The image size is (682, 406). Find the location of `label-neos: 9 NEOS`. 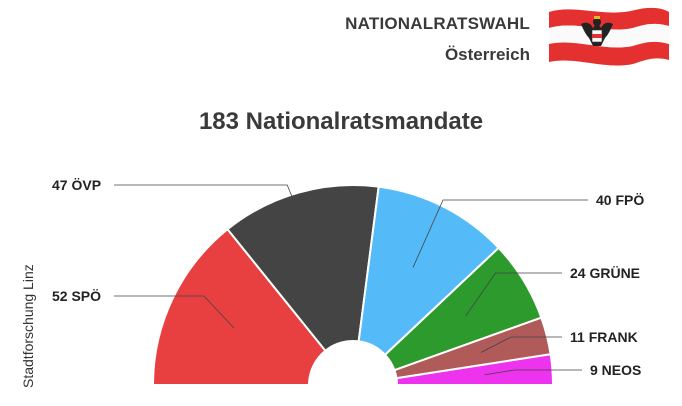

label-neos: 9 NEOS is located at coordinates (615, 370).